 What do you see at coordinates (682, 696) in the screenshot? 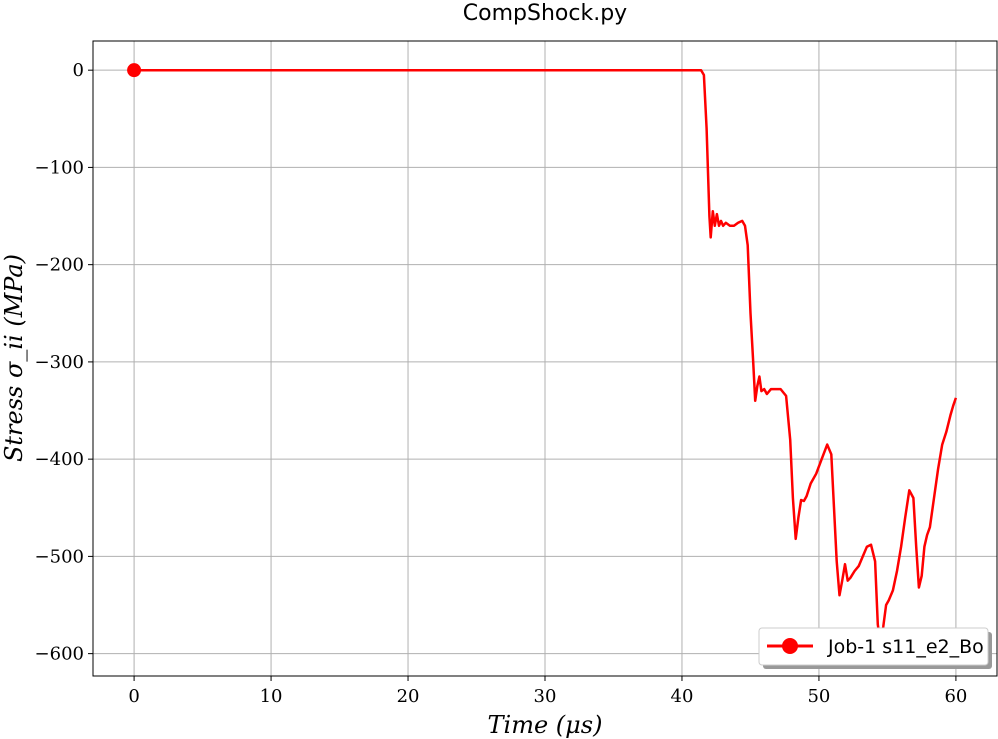
I see `x-tick-label: 40` at bounding box center [682, 696].